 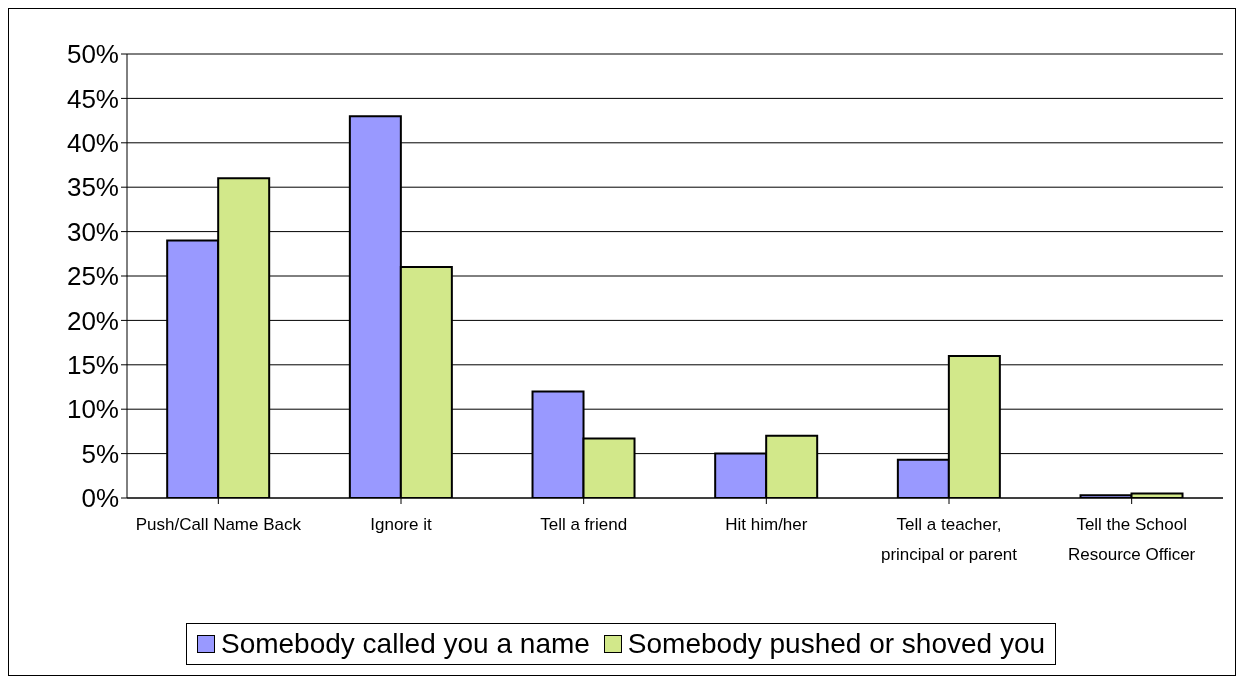 What do you see at coordinates (100, 498) in the screenshot?
I see `y-tick-label: 0%` at bounding box center [100, 498].